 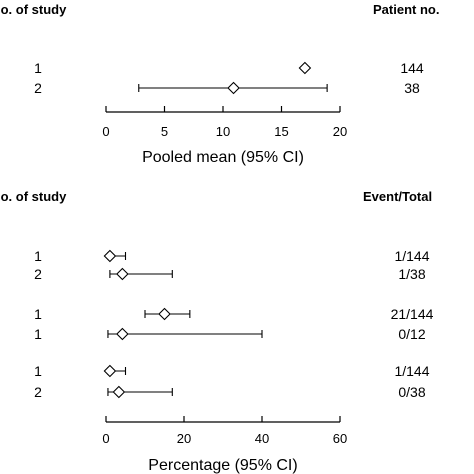 What do you see at coordinates (411, 274) in the screenshot?
I see `p2-right-label-1: 1/38` at bounding box center [411, 274].